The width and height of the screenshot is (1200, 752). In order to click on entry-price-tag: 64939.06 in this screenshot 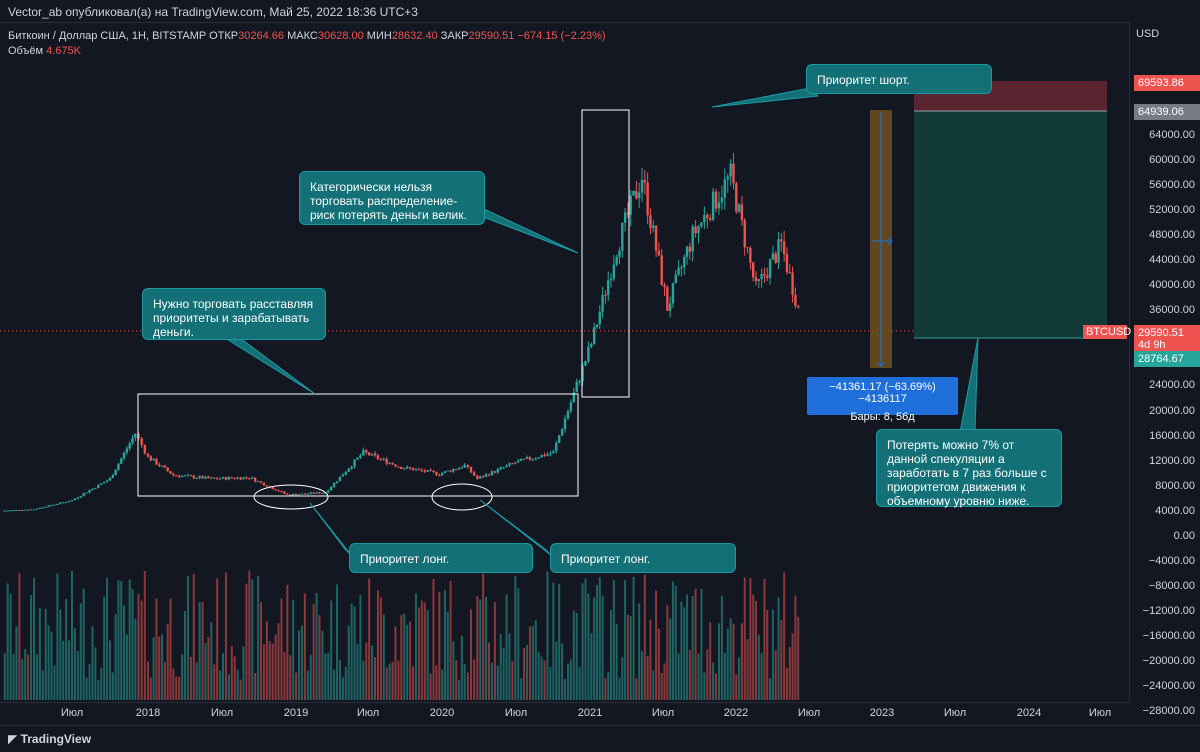, I will do `click(1167, 112)`.